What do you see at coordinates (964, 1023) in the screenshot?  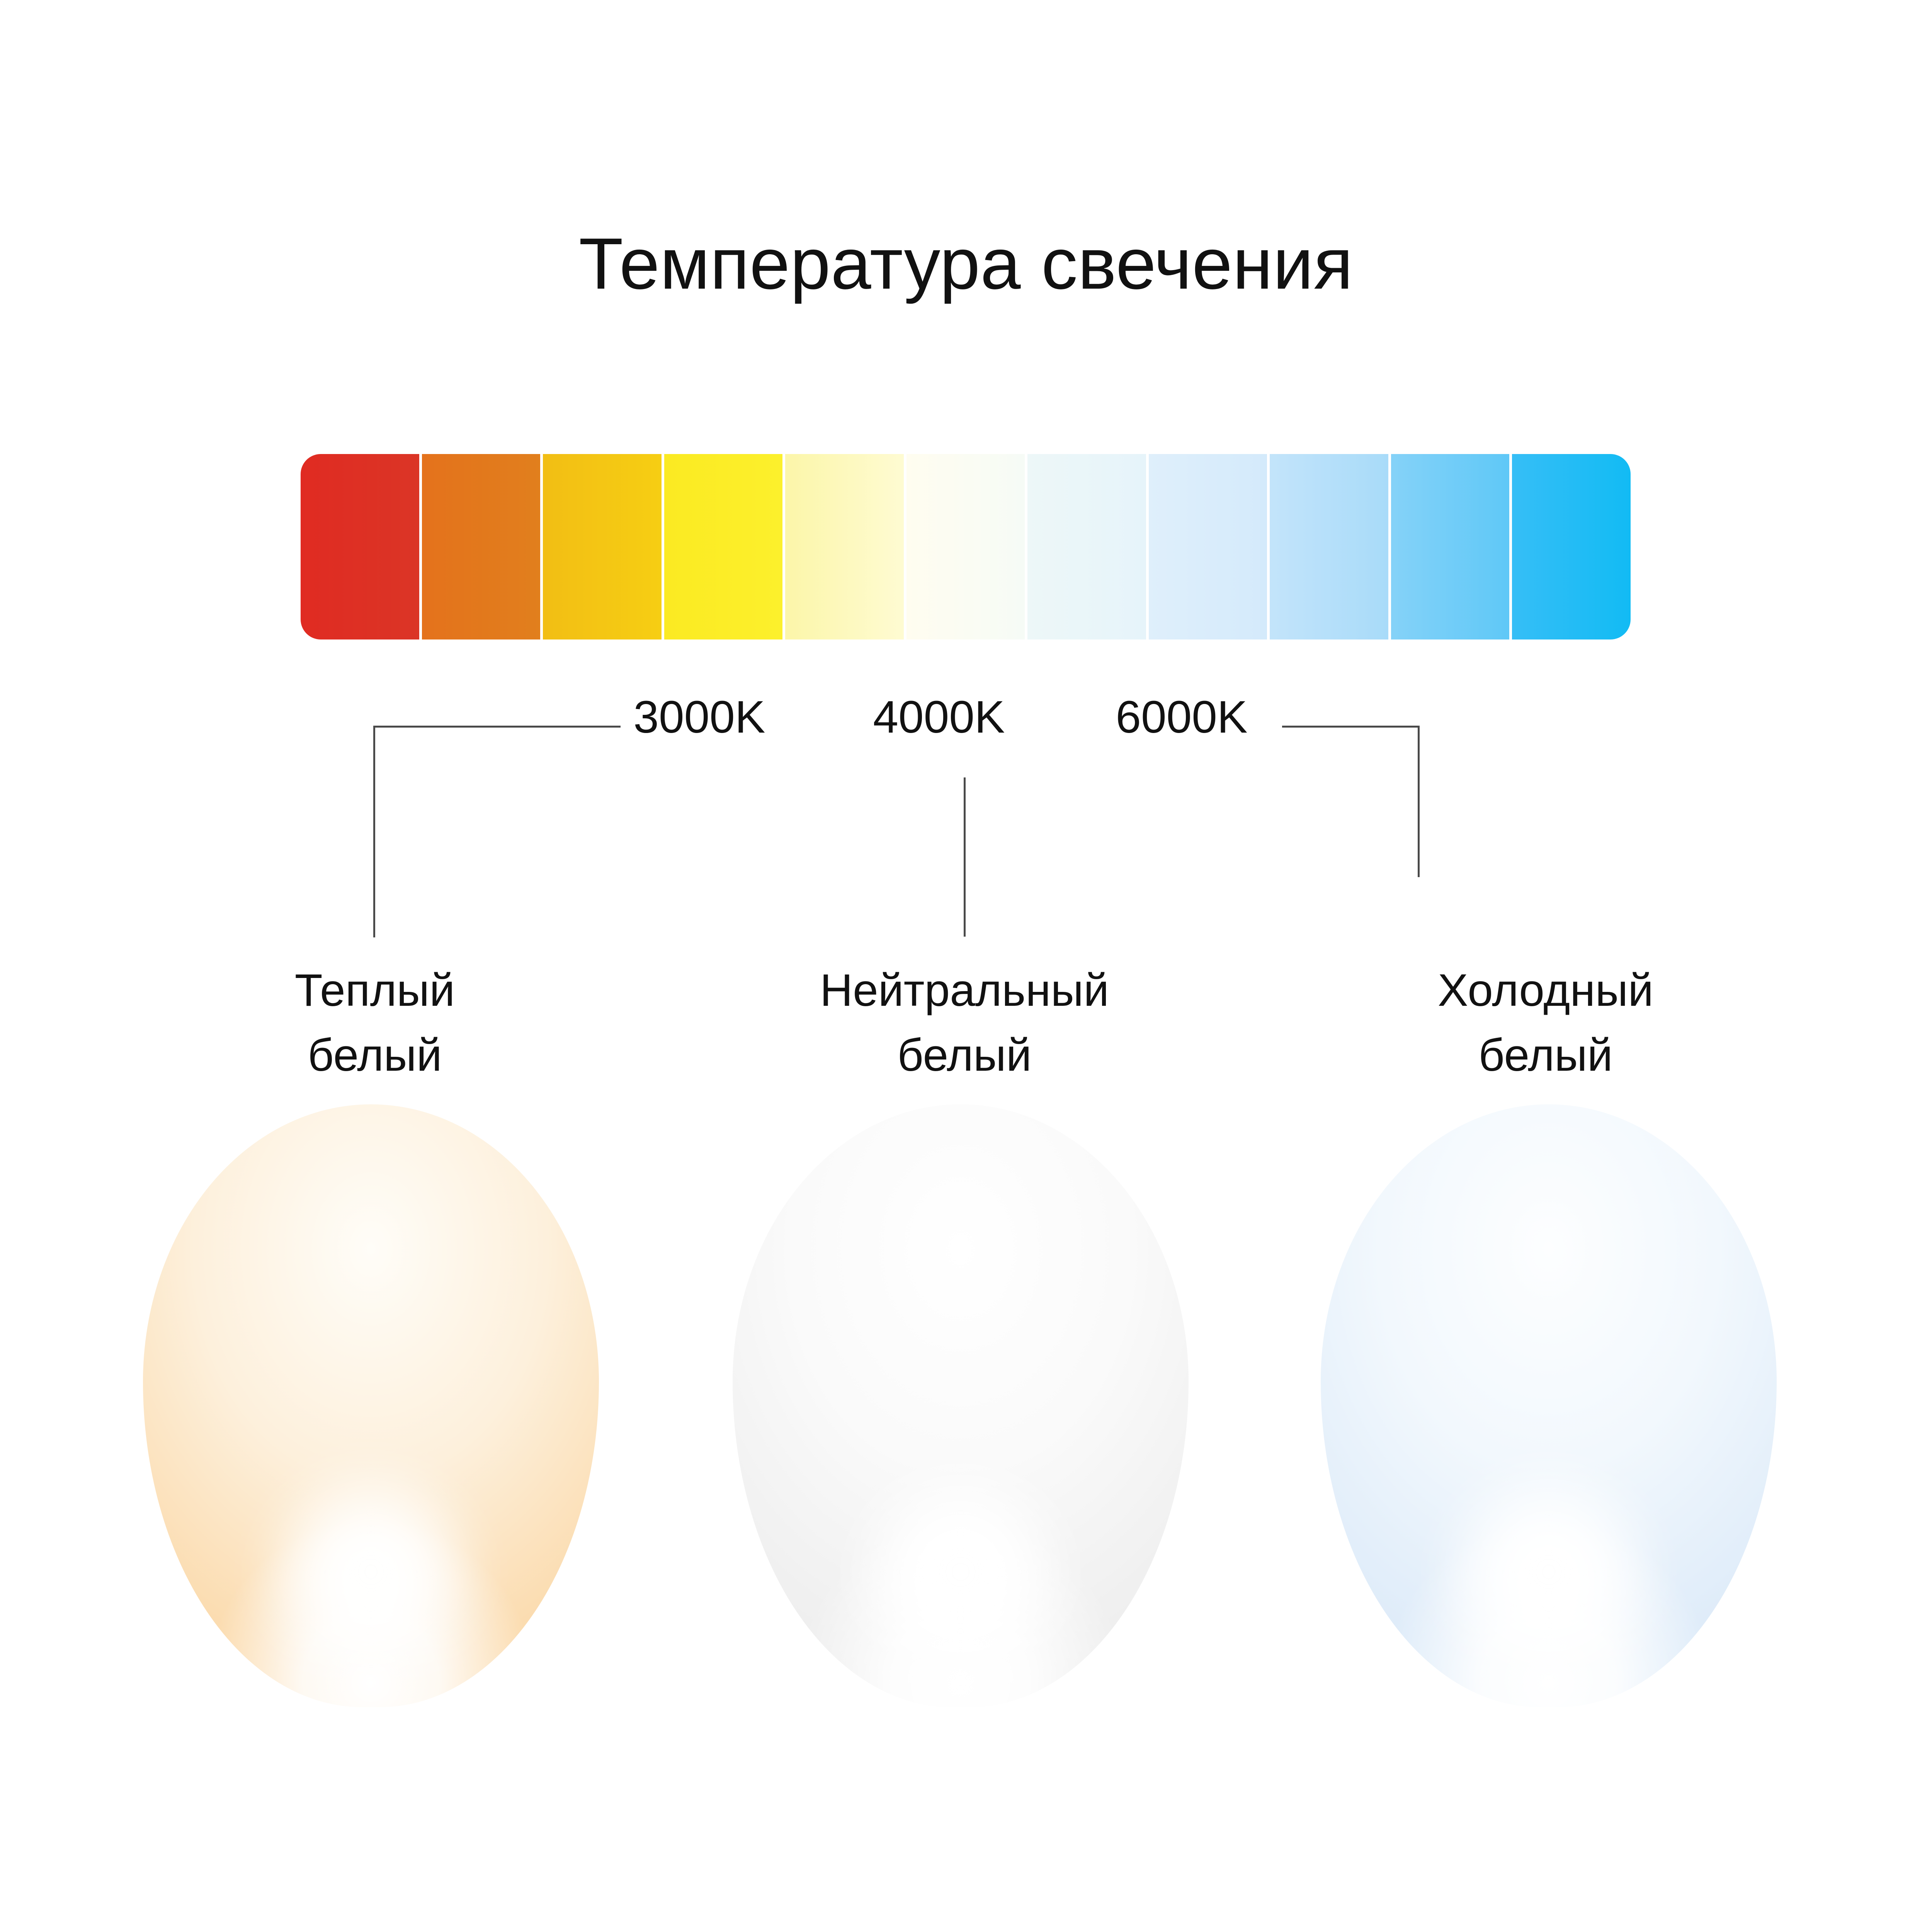 I see `tone-label-neutral: Нейтральный белый` at bounding box center [964, 1023].